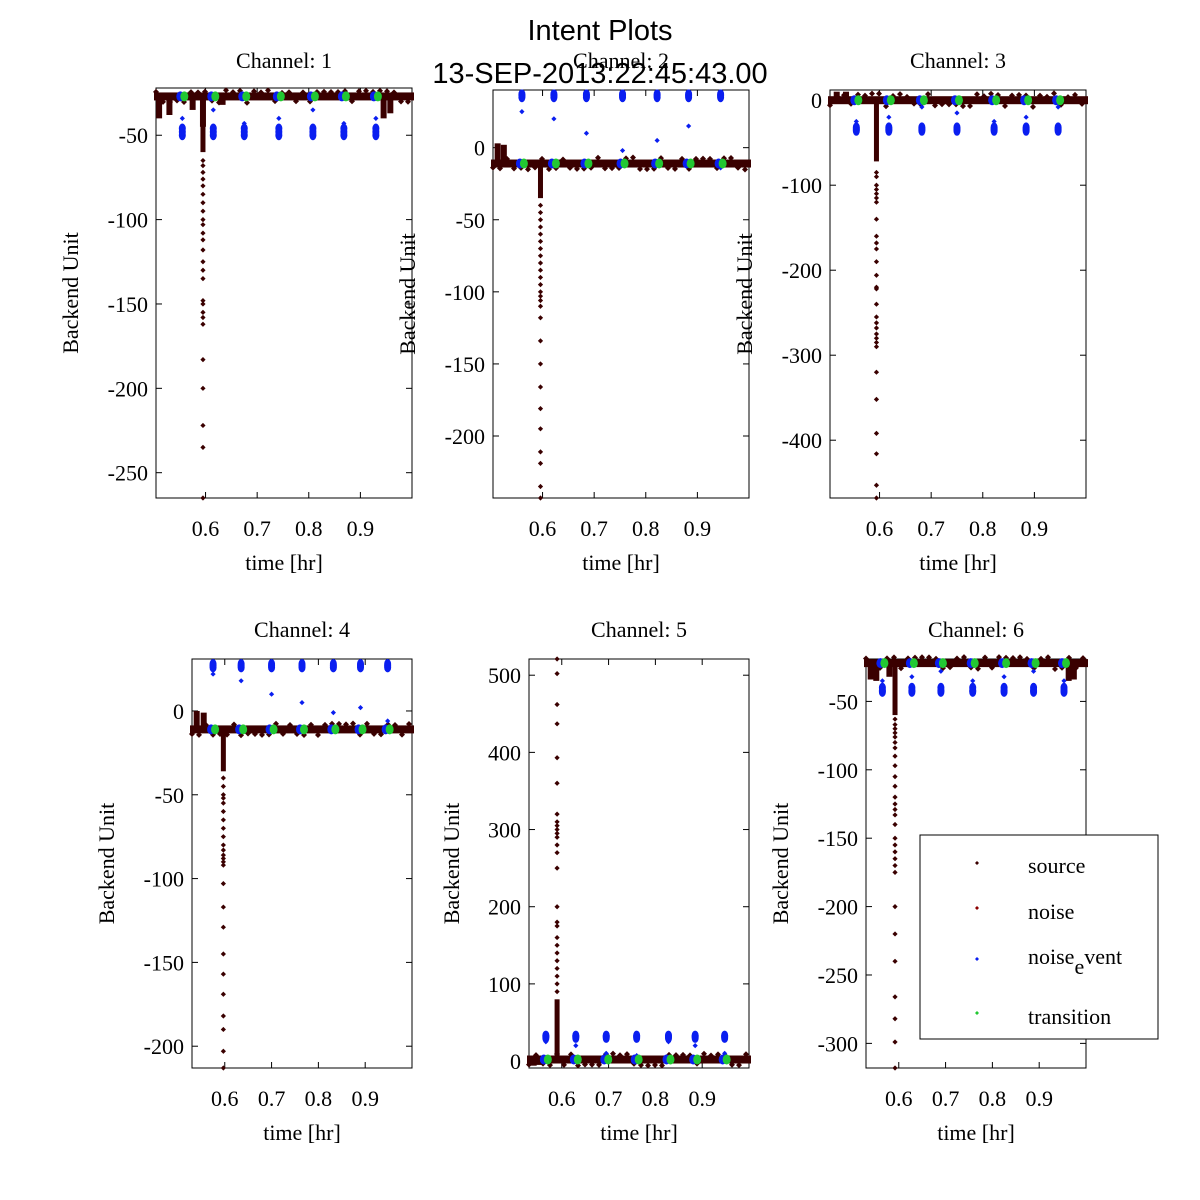 The width and height of the screenshot is (1200, 1200). I want to click on legend-label-noise-event-main: noise, so click(1051, 956).